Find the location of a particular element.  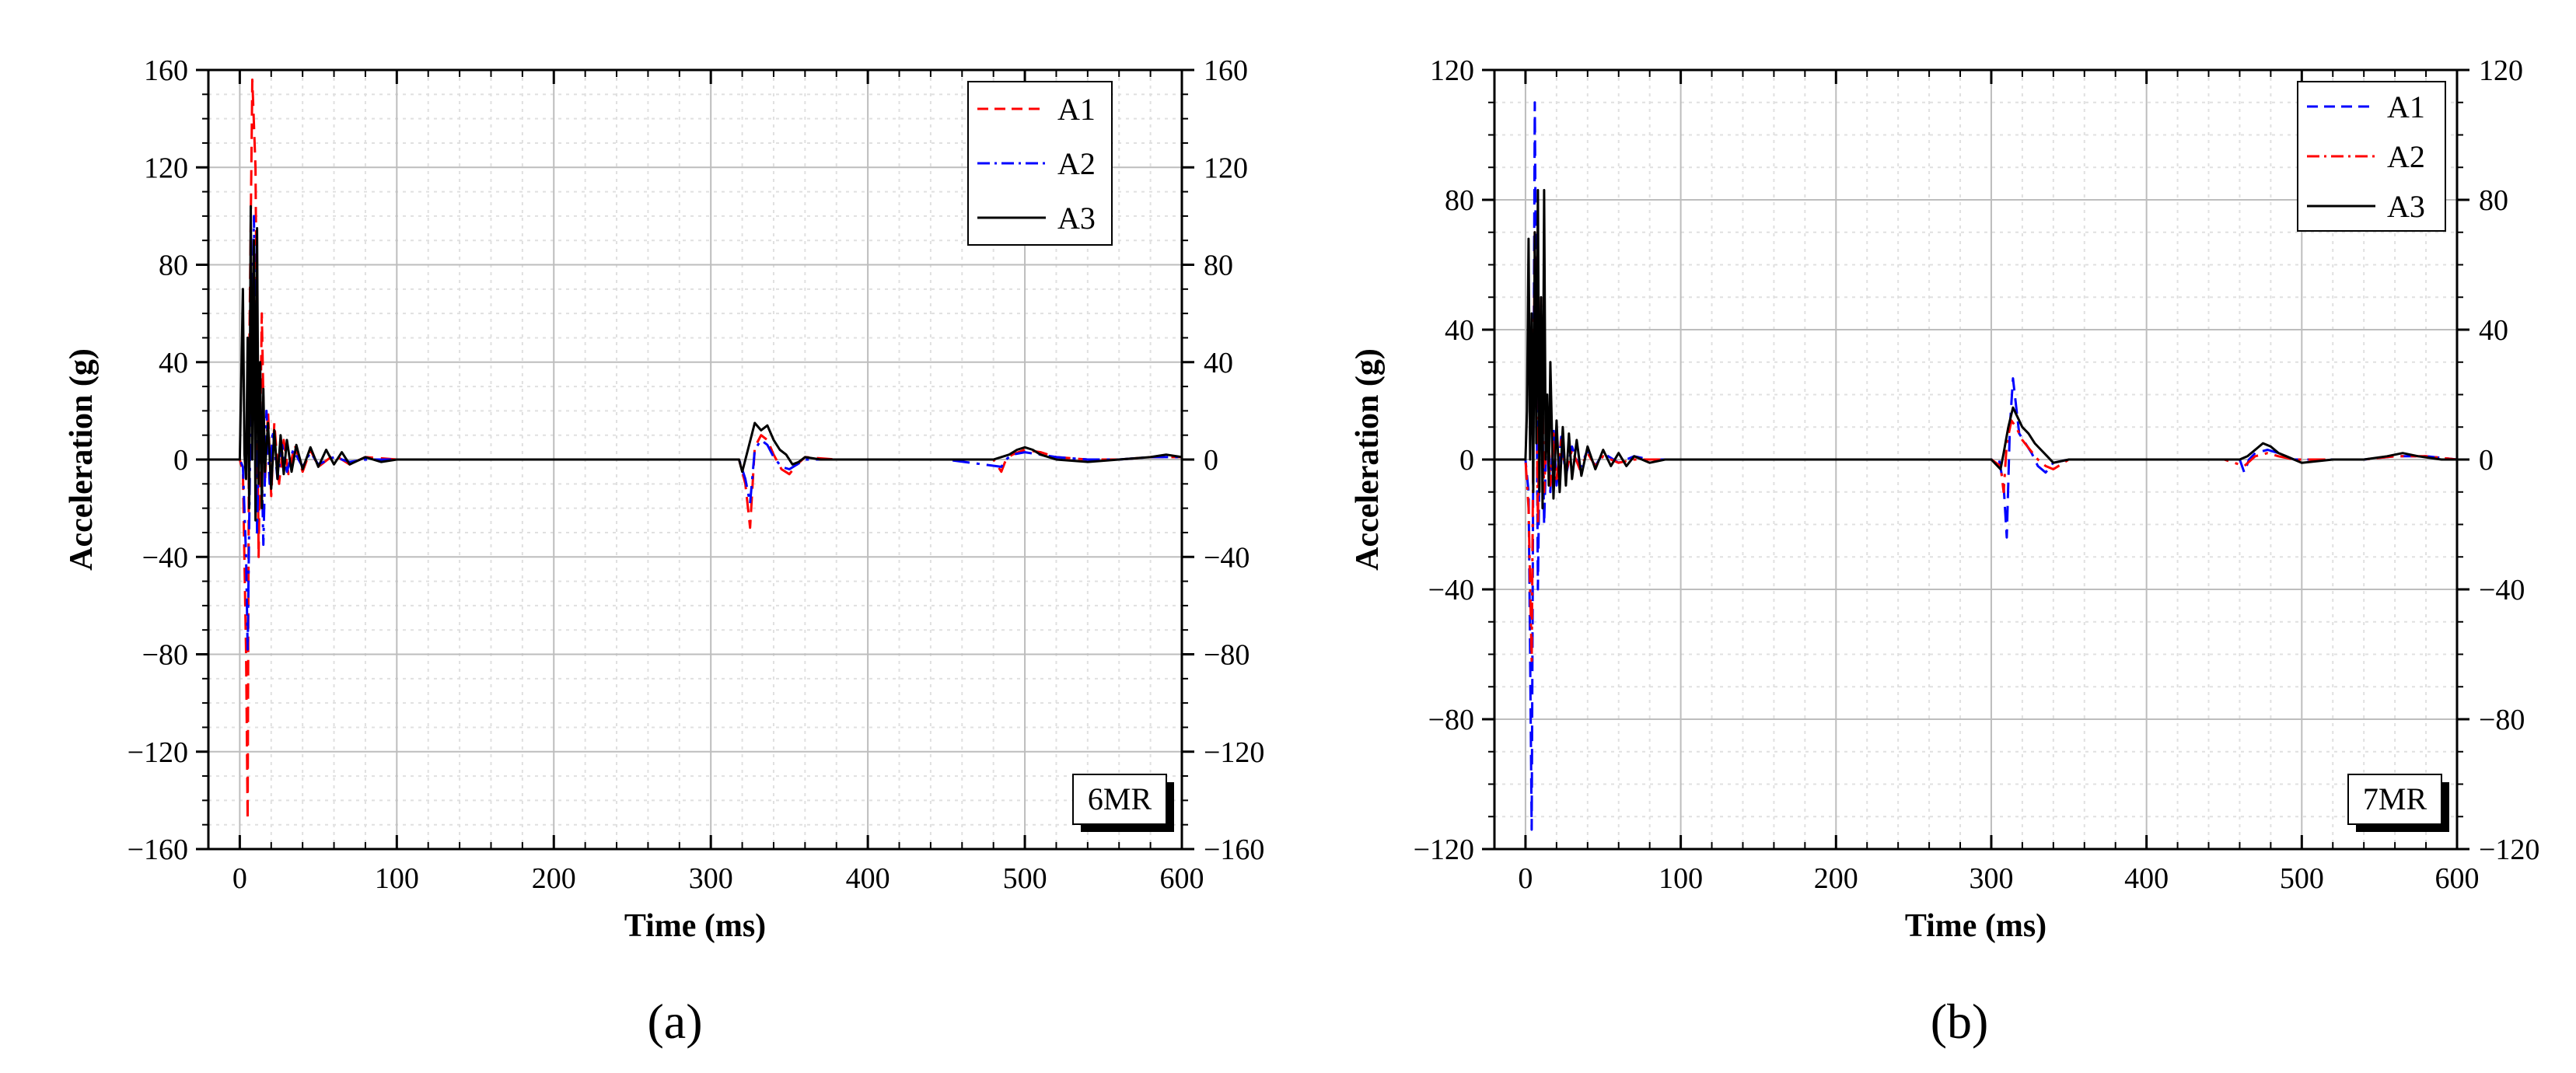

panel-b-x-tick-label: 0 is located at coordinates (1525, 879).